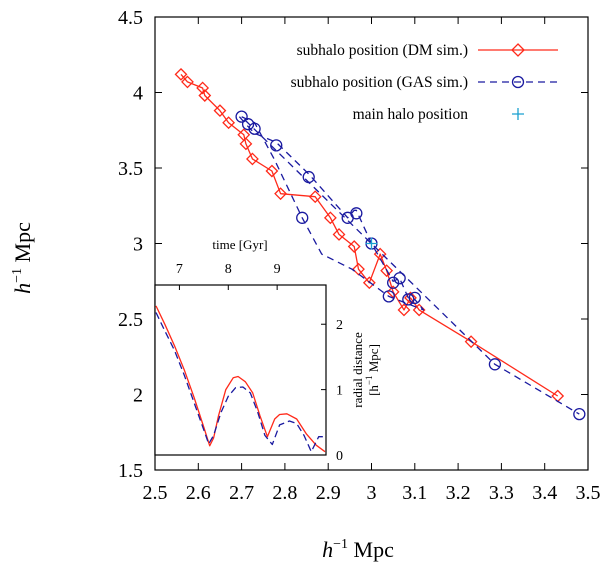 The image size is (611, 572). What do you see at coordinates (130, 169) in the screenshot?
I see `y-tick-label: 3.5` at bounding box center [130, 169].